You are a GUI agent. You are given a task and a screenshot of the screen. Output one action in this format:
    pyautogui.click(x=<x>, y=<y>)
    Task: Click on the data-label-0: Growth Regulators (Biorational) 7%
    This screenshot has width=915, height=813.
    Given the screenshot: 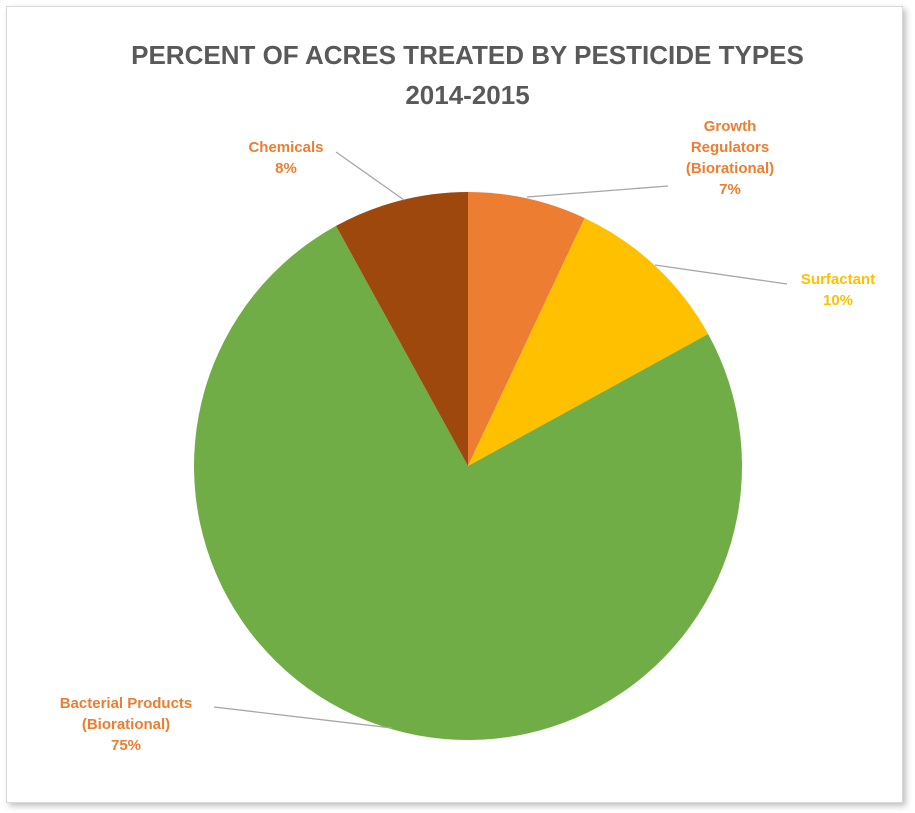 What is the action you would take?
    pyautogui.click(x=730, y=158)
    